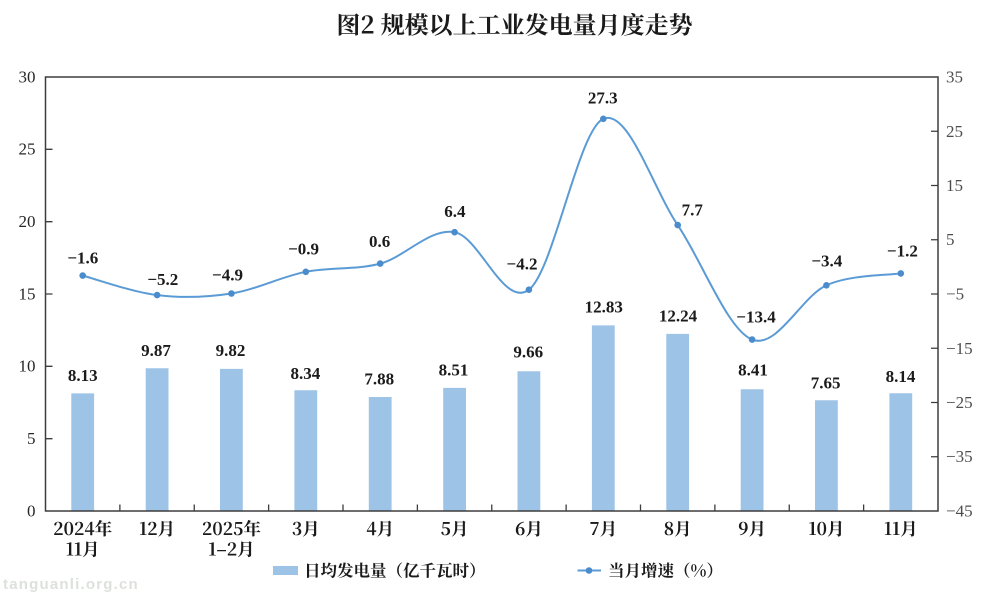  I want to click on svg-text: 9.87, so click(156, 350).